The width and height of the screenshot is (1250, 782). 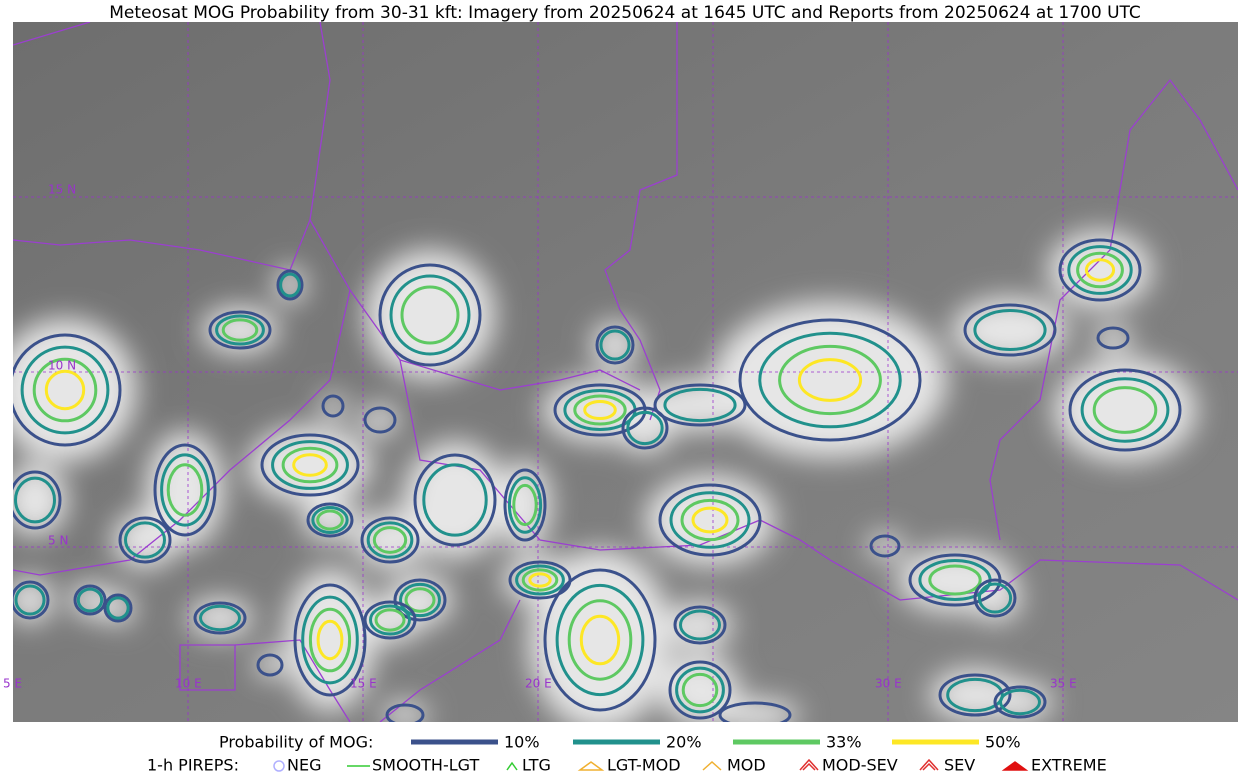 I want to click on lat-label: 15 N, so click(x=62, y=190).